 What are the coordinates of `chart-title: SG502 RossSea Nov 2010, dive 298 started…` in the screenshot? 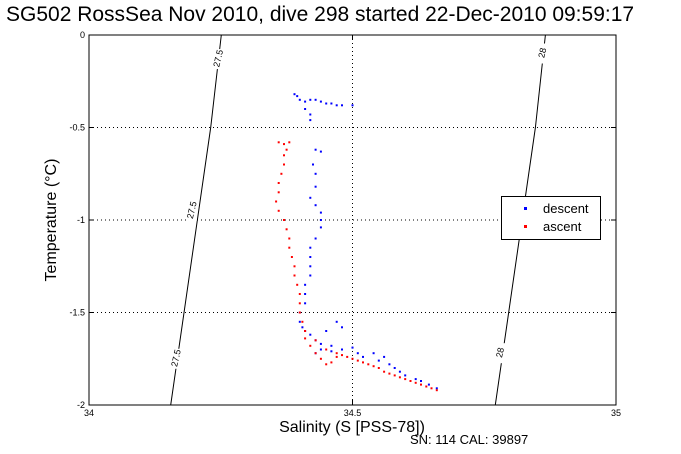 It's located at (340, 18).